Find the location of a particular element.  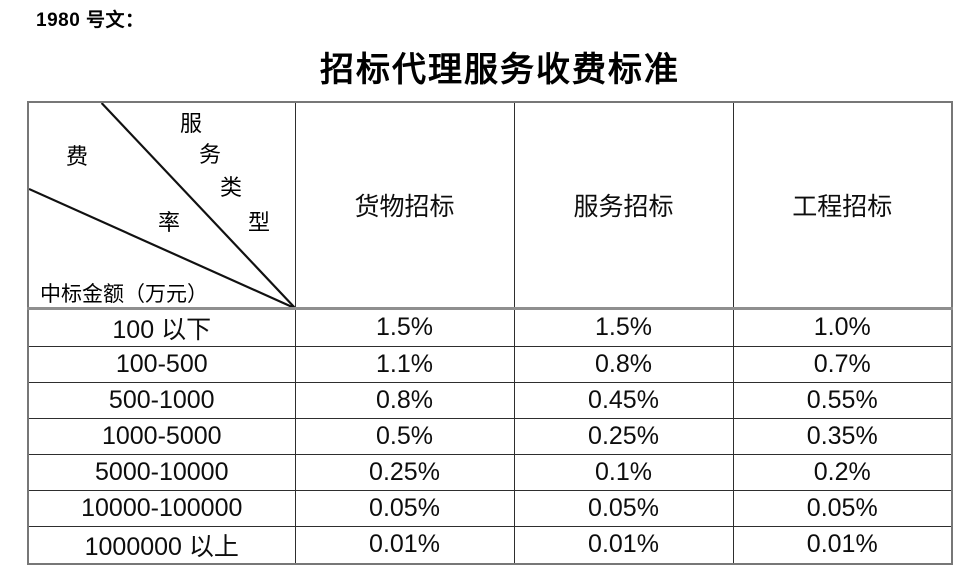

table-row: 5000-10000 0.25% 0.1% 0.2% is located at coordinates (490, 472).